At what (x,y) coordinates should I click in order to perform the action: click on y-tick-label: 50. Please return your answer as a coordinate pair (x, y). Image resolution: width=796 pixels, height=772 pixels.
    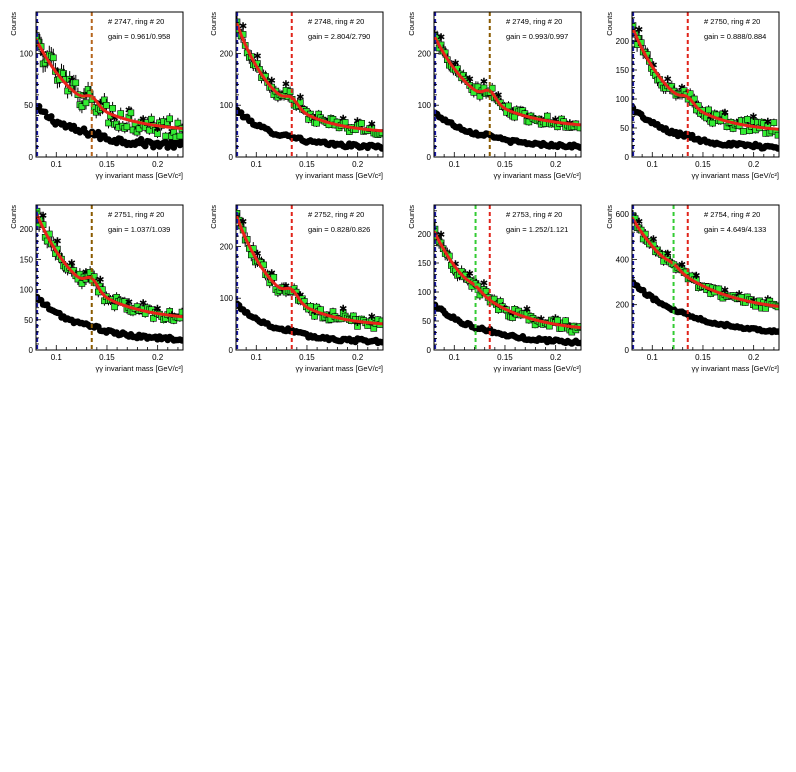
    Looking at the image, I should click on (28, 320).